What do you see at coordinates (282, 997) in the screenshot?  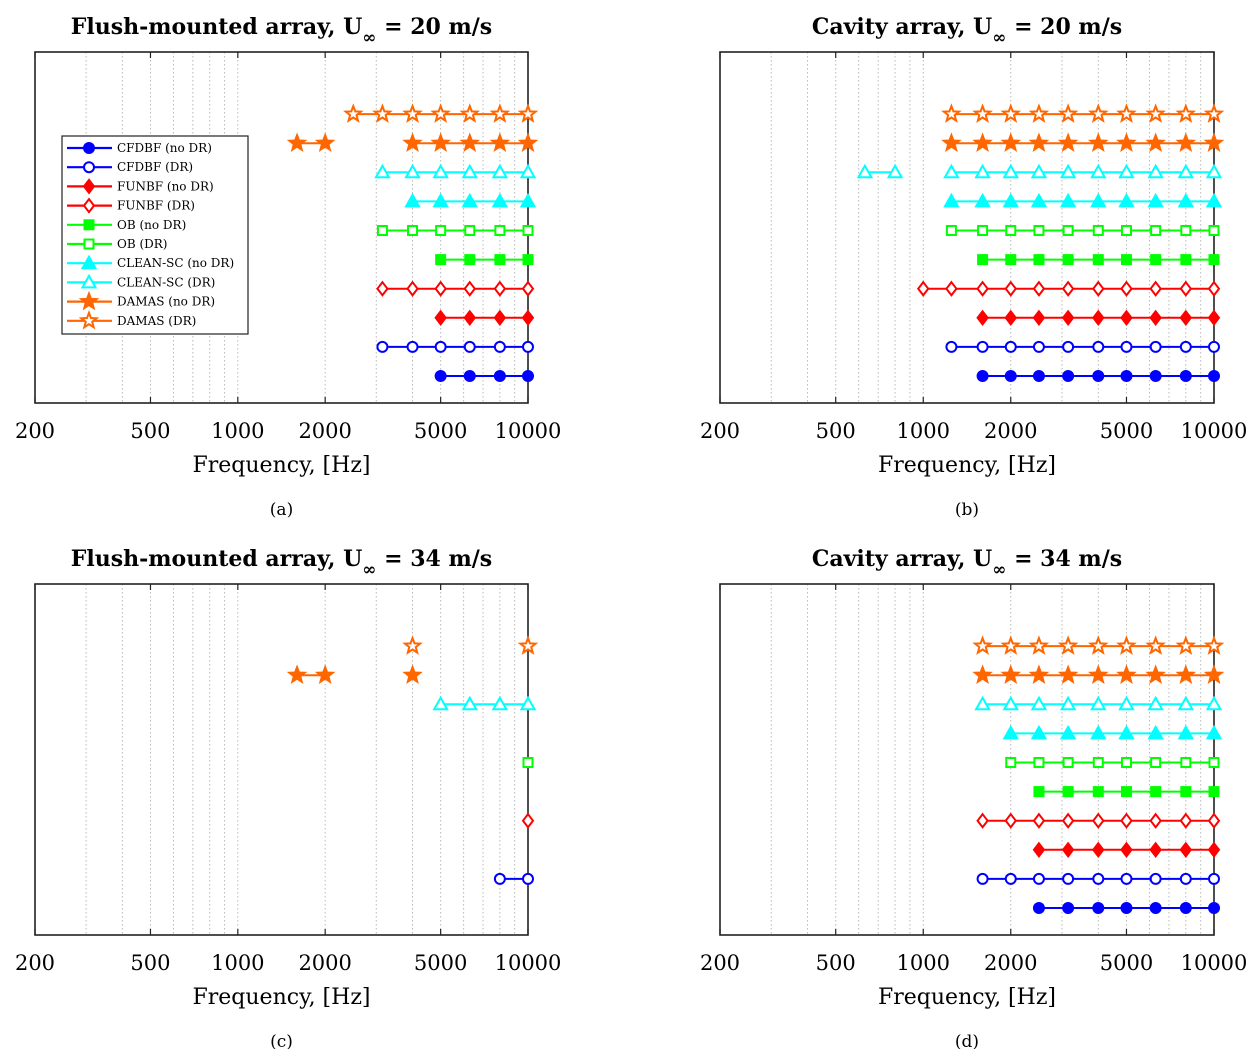 I see `x-axis-label: Frequency, [Hz]` at bounding box center [282, 997].